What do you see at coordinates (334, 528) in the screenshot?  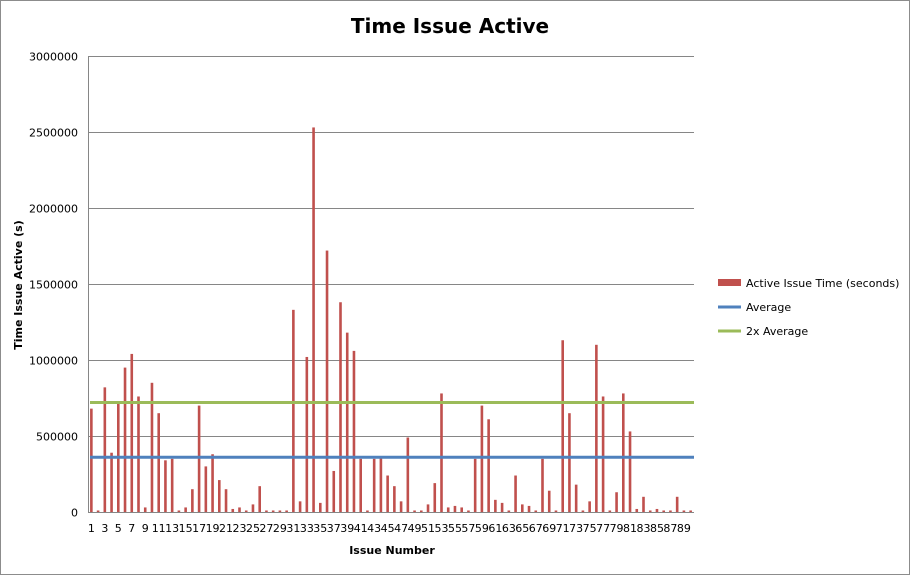 I see `x-tick-label: 37` at bounding box center [334, 528].